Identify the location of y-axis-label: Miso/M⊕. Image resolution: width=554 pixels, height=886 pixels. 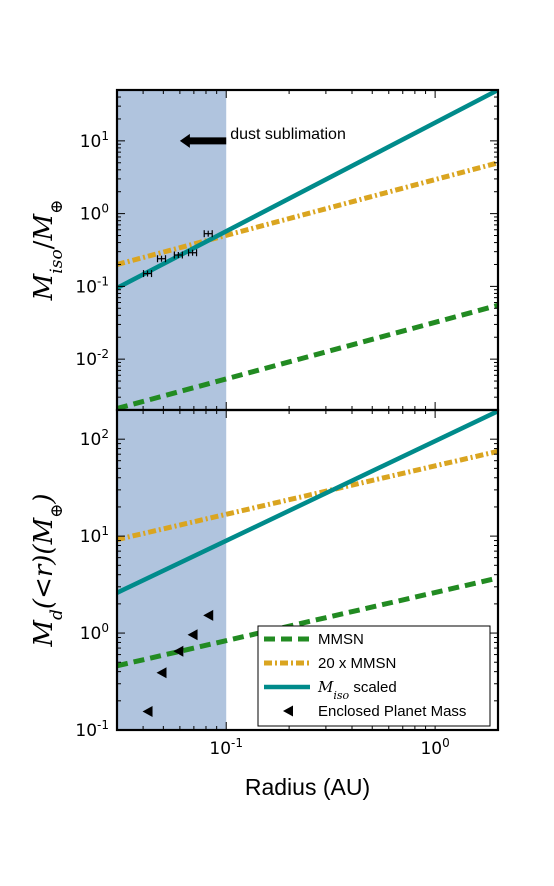
(48, 251).